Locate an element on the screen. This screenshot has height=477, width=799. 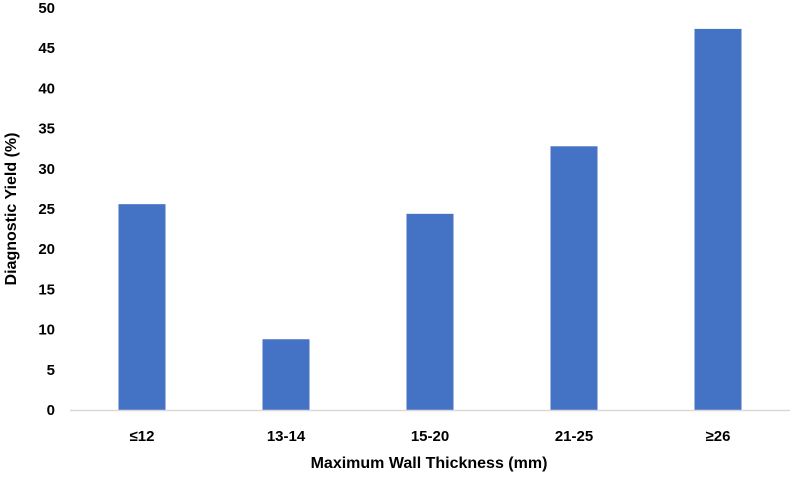
x-tick-label: ≥26 is located at coordinates (718, 436).